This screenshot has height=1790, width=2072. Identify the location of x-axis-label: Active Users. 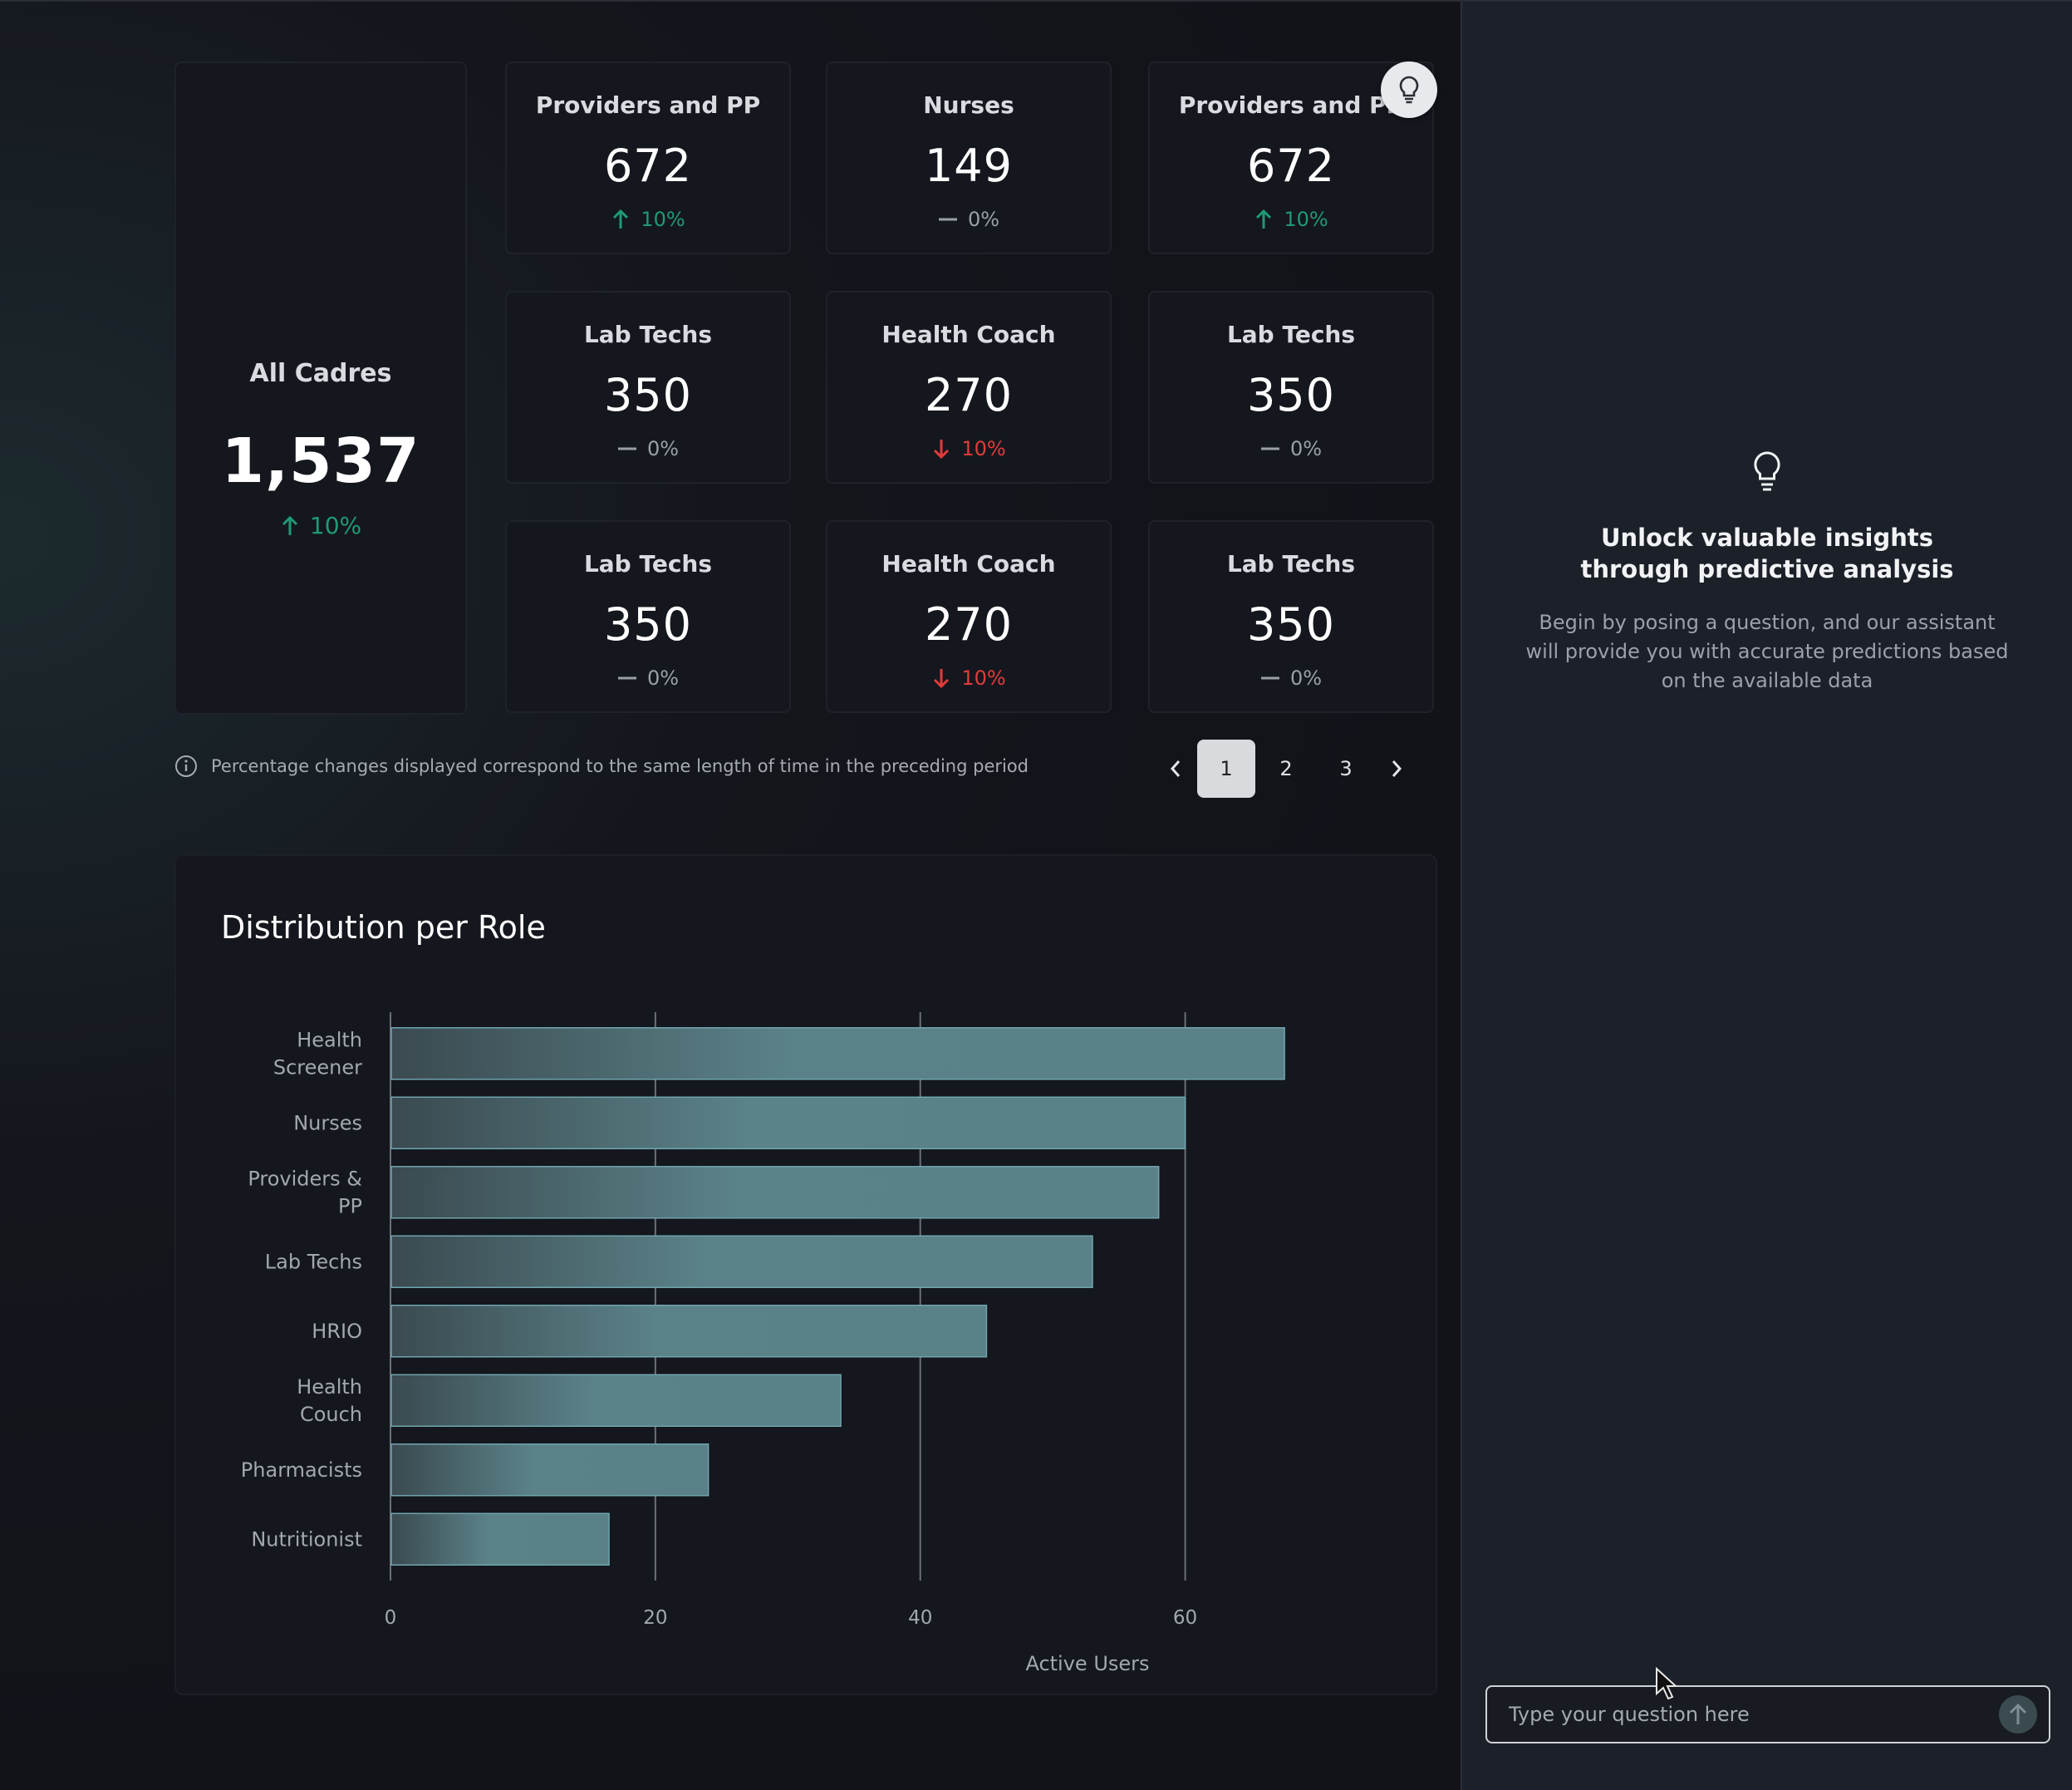
(1087, 1663).